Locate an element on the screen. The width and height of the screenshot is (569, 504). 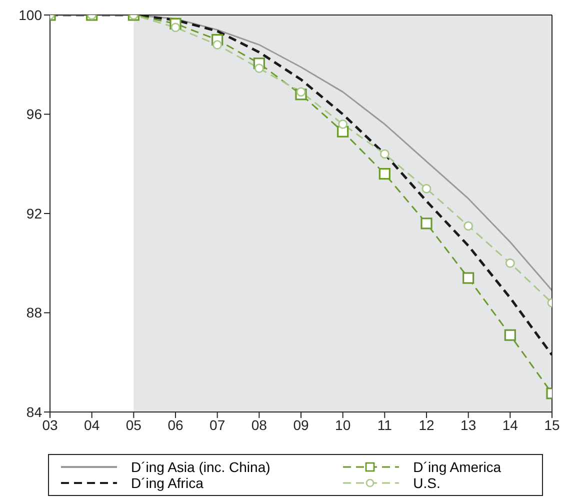
x-tick-label: 04 is located at coordinates (92, 424).